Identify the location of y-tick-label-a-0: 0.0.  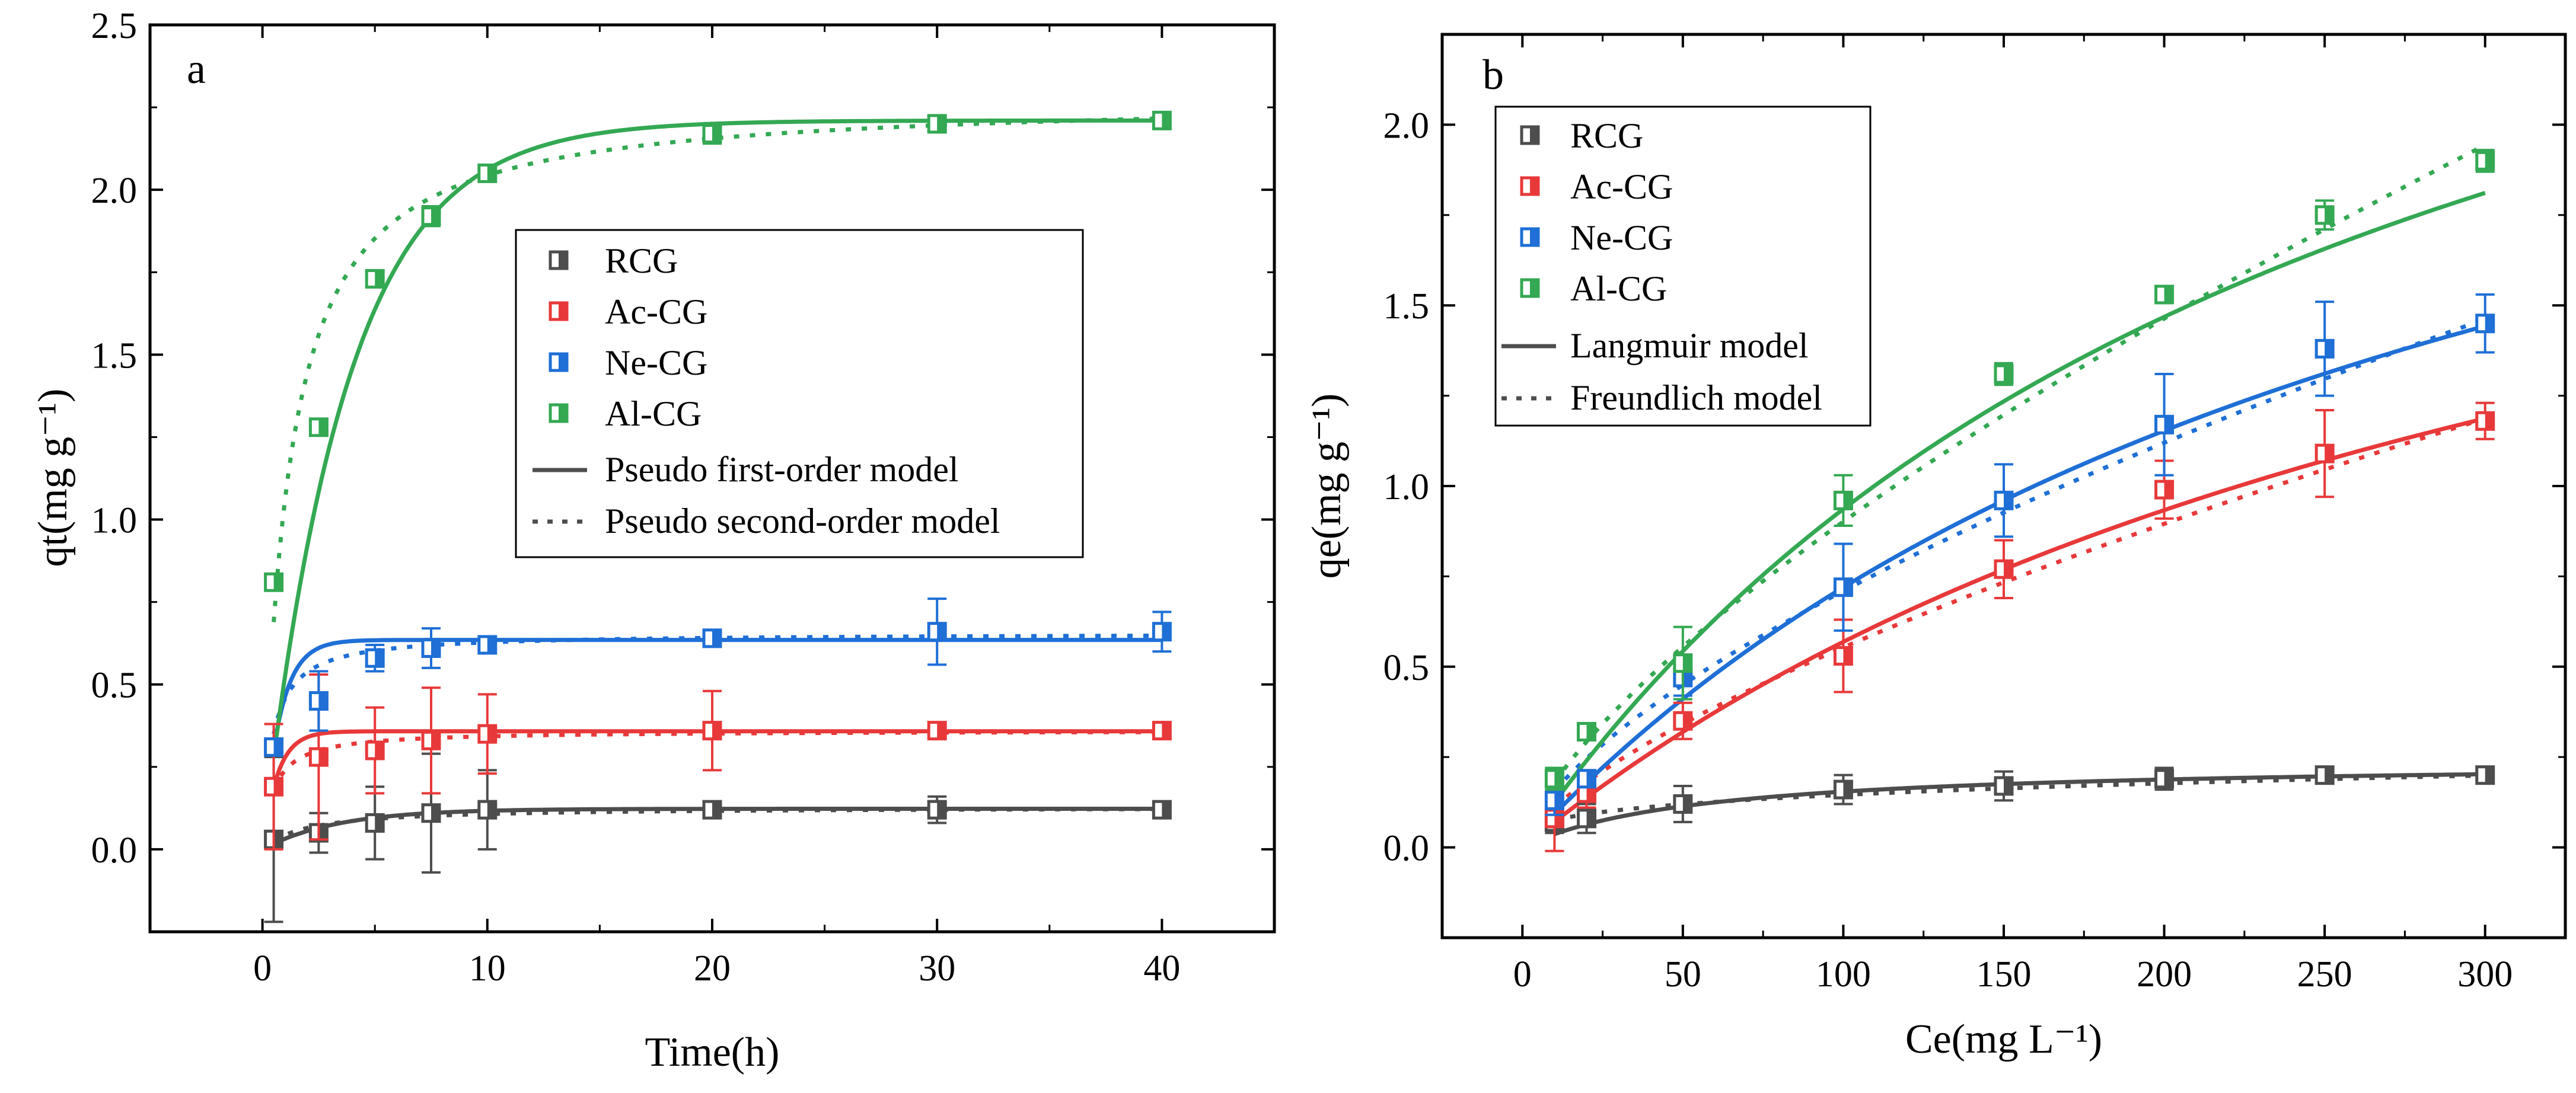
(114, 850).